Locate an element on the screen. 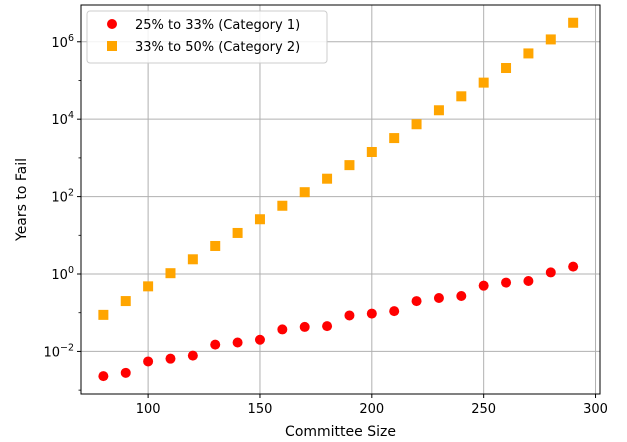  y-tick-label: 10⁰ is located at coordinates (62, 274).